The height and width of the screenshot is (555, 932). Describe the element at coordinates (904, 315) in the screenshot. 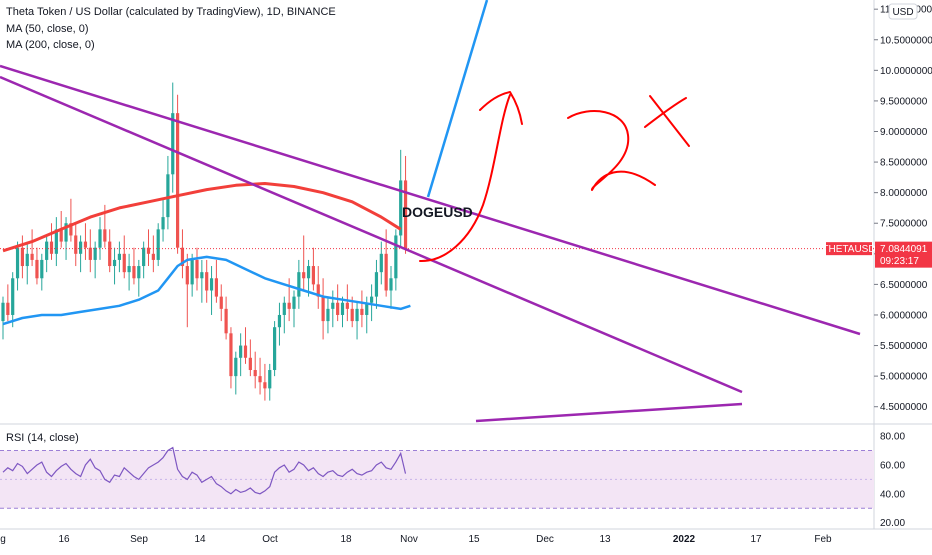

I see `price-tick-label: 6.0000000` at that location.